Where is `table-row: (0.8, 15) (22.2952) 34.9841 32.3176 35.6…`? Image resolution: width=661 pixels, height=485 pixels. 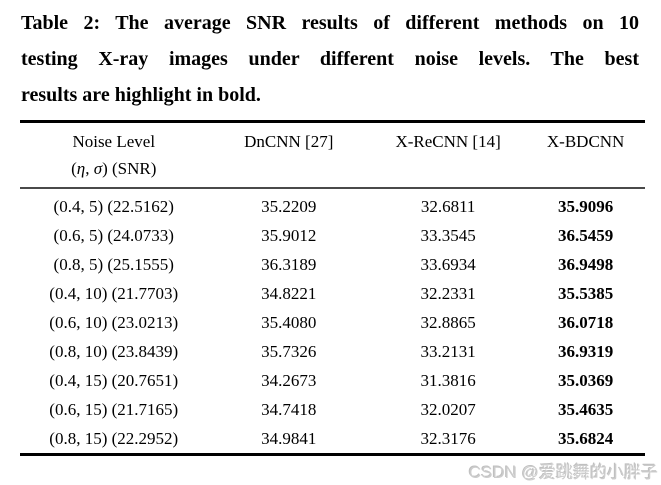
table-row: (0.8, 15) (22.2952) 34.9841 32.3176 35.6… is located at coordinates (332, 439).